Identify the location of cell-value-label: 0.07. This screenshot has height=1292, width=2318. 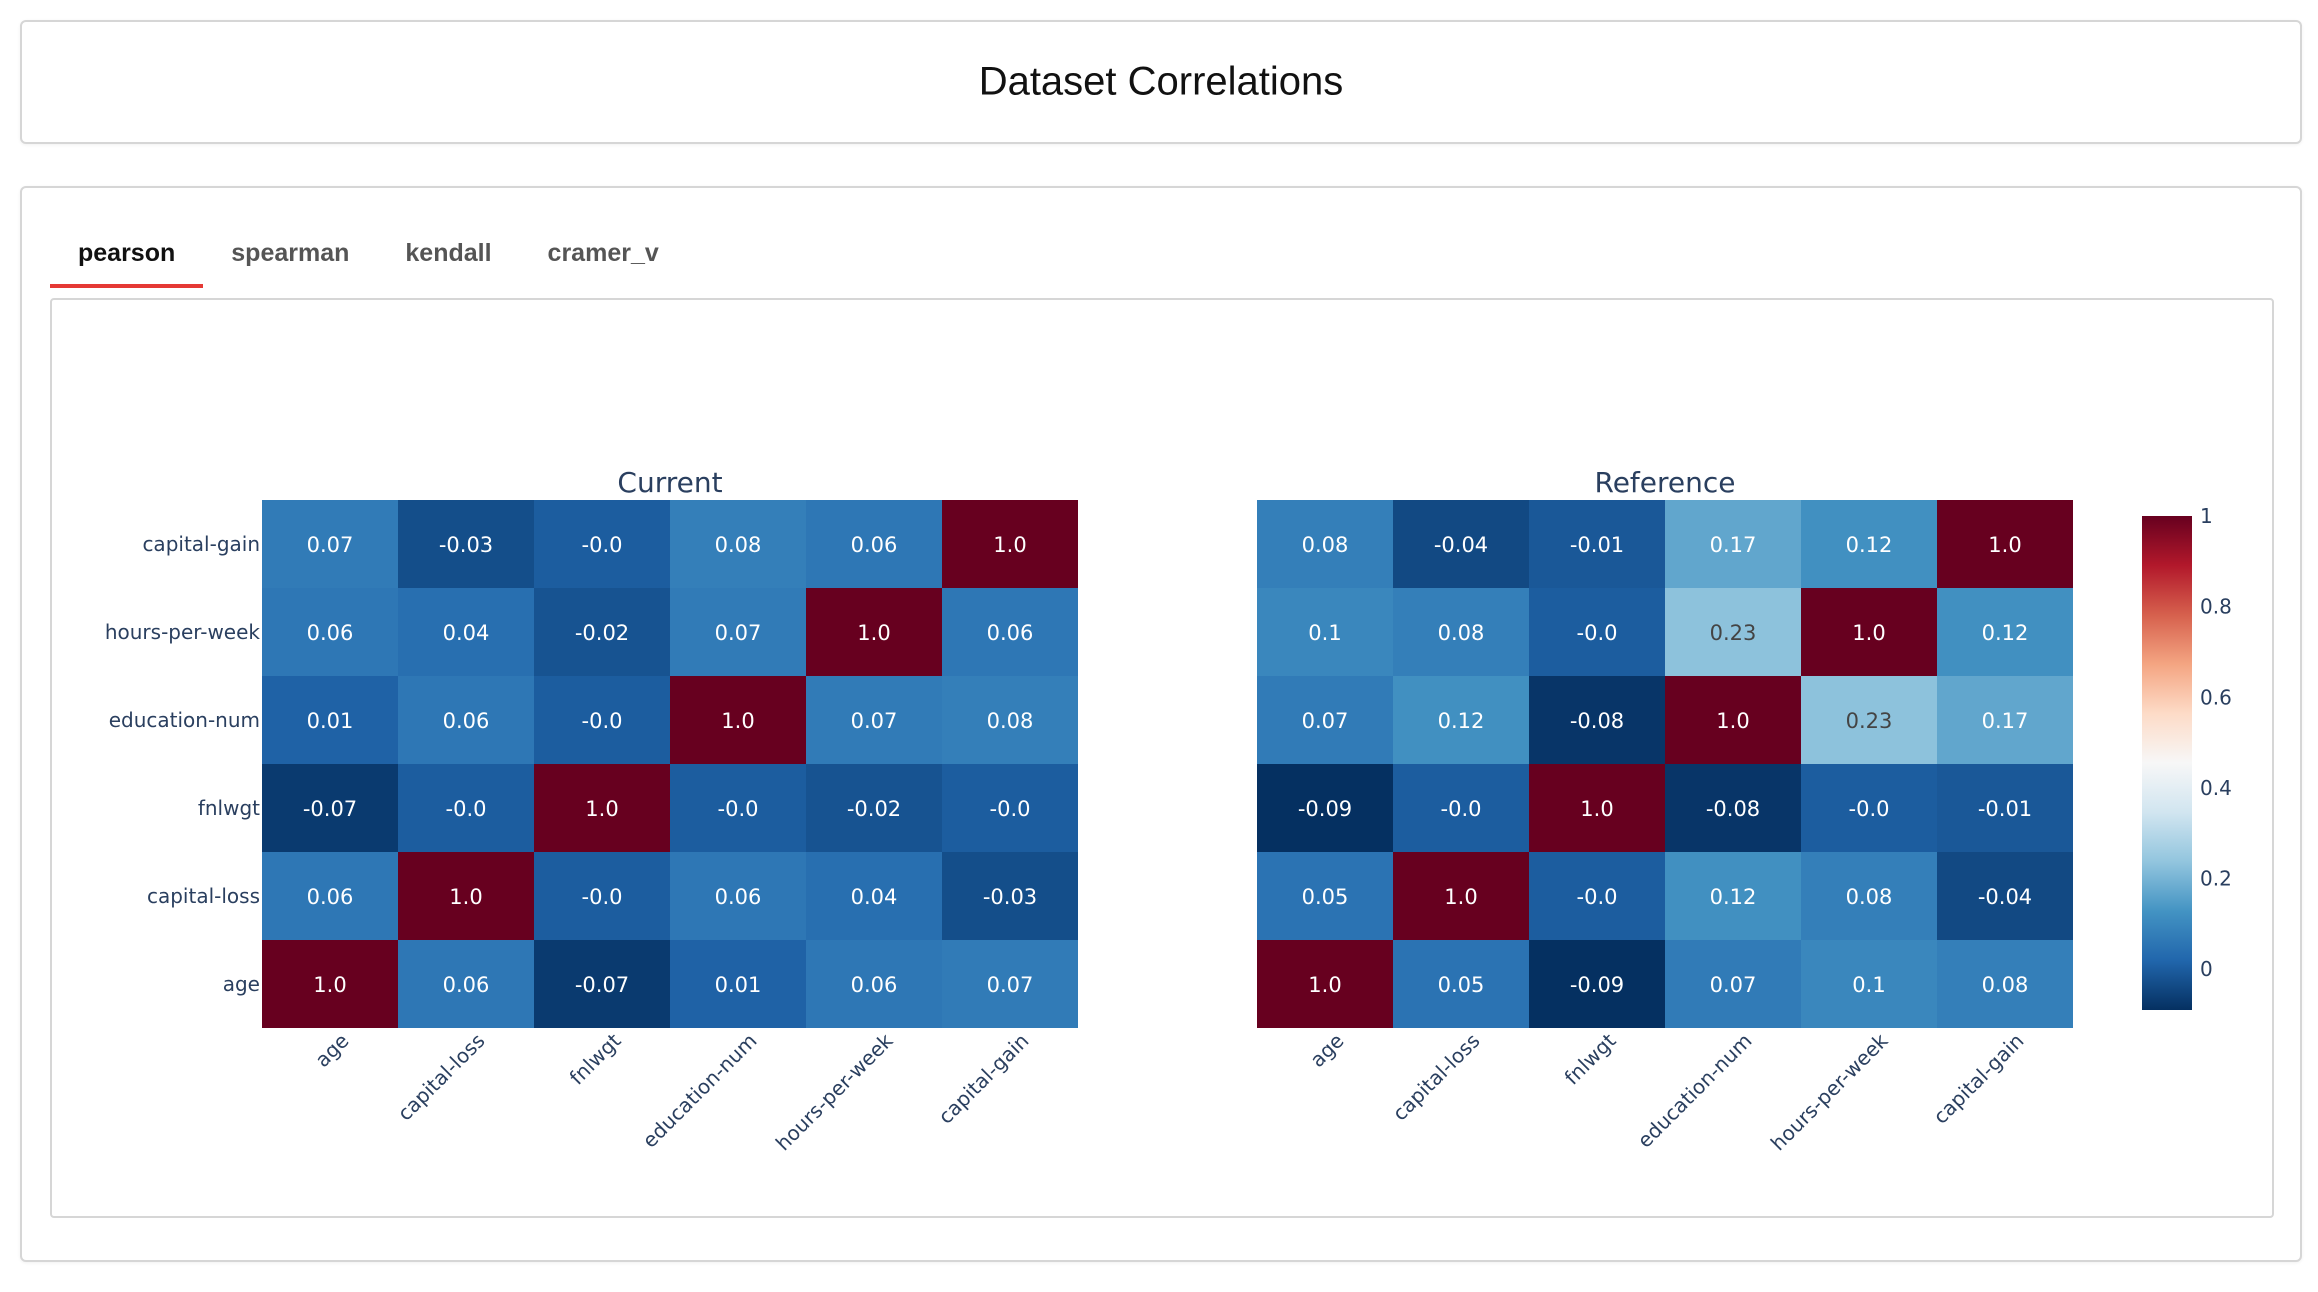
(1010, 985).